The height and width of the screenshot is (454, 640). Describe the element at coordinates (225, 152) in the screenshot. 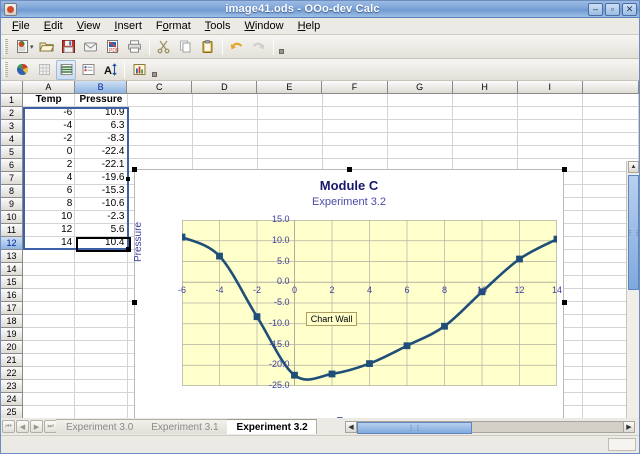

I see `cell-D5` at that location.